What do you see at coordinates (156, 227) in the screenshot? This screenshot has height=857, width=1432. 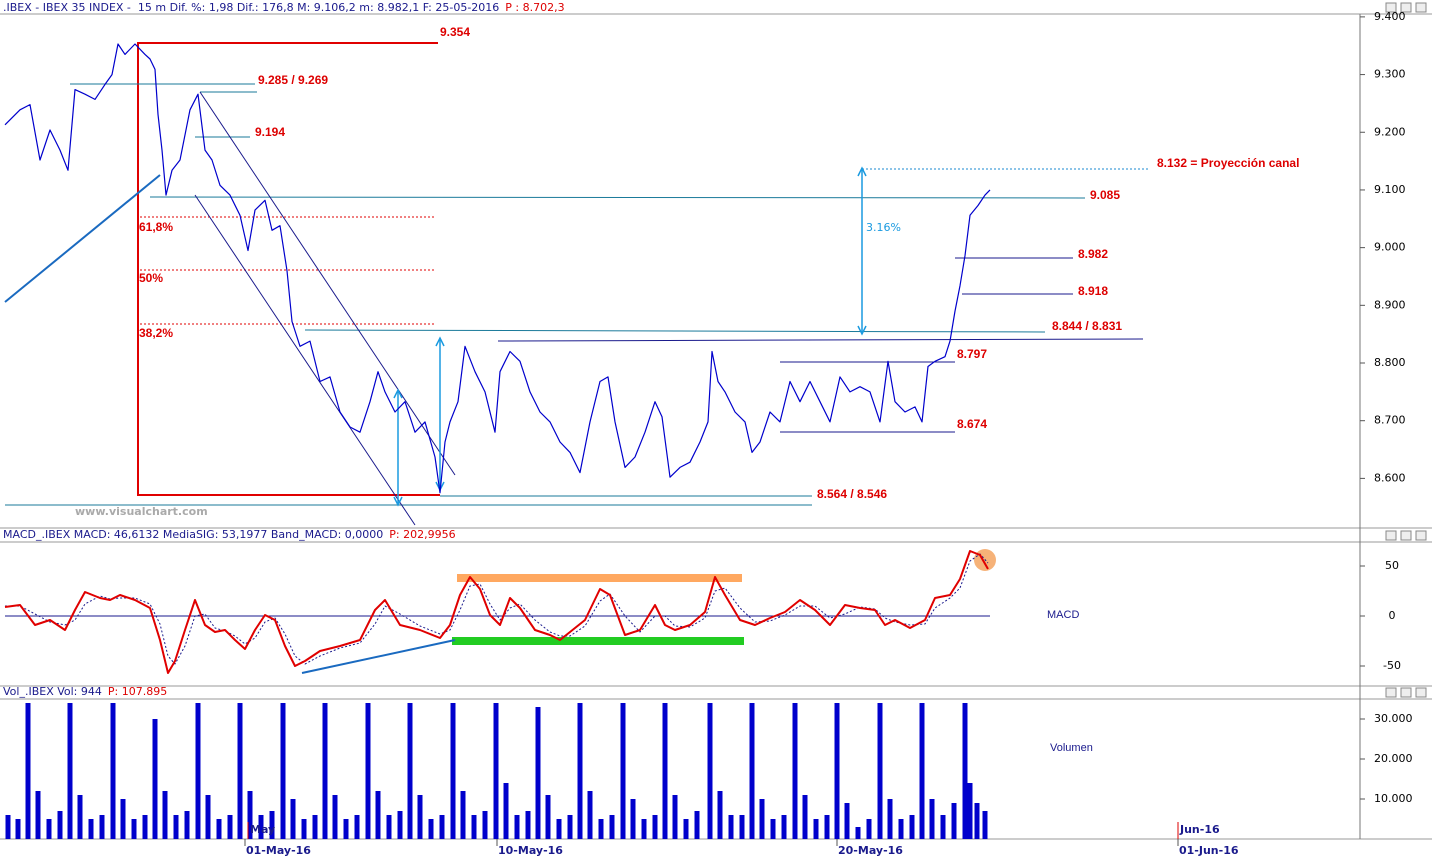 I see `annotation: 61,8%` at bounding box center [156, 227].